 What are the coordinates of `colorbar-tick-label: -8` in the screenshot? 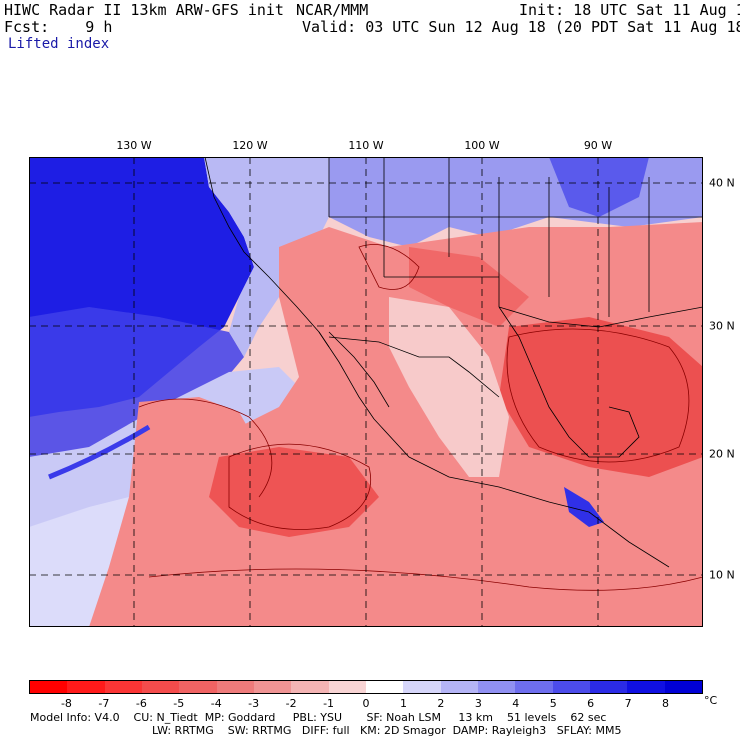 It's located at (66, 703).